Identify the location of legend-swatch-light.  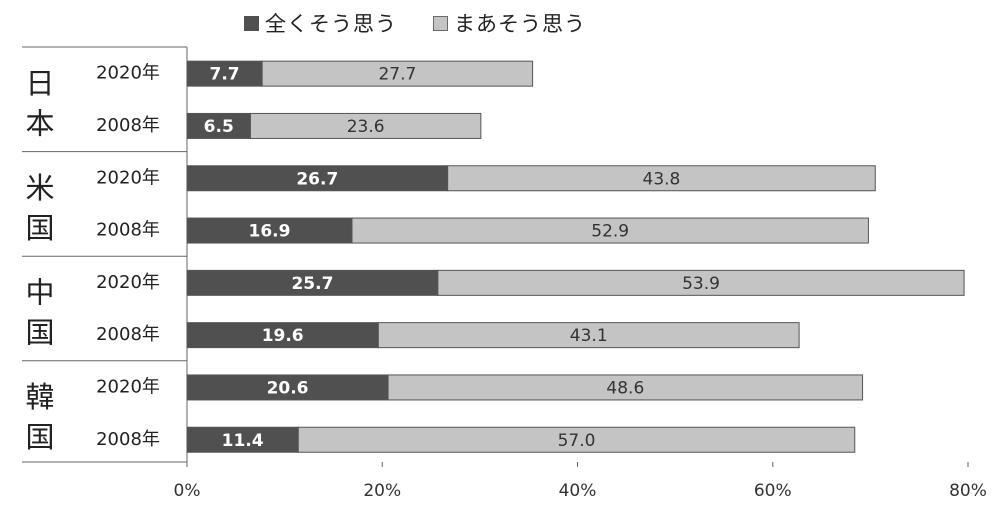
(440, 23).